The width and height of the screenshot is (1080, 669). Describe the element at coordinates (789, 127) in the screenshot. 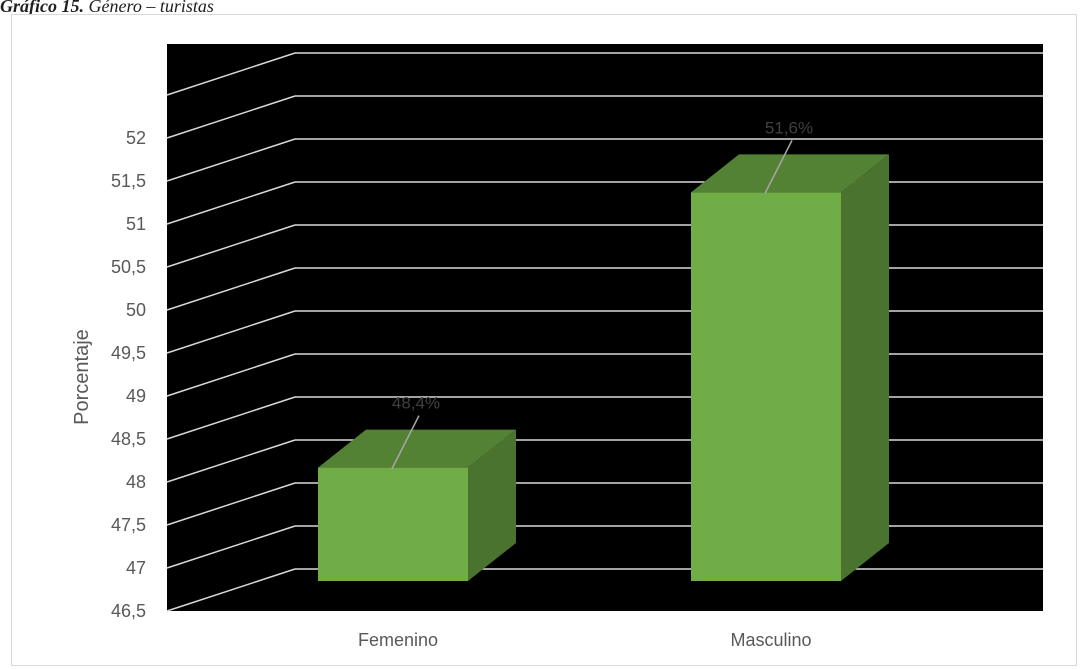

I see `data-label: 51,6%` at that location.